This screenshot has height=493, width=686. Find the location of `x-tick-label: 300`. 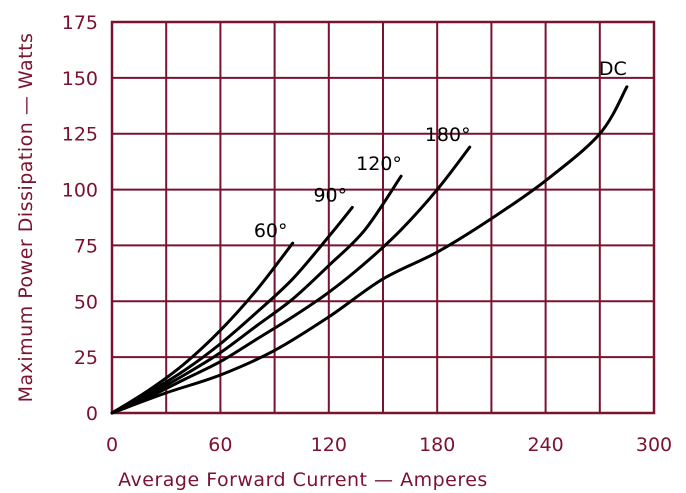

x-tick-label: 300 is located at coordinates (654, 445).